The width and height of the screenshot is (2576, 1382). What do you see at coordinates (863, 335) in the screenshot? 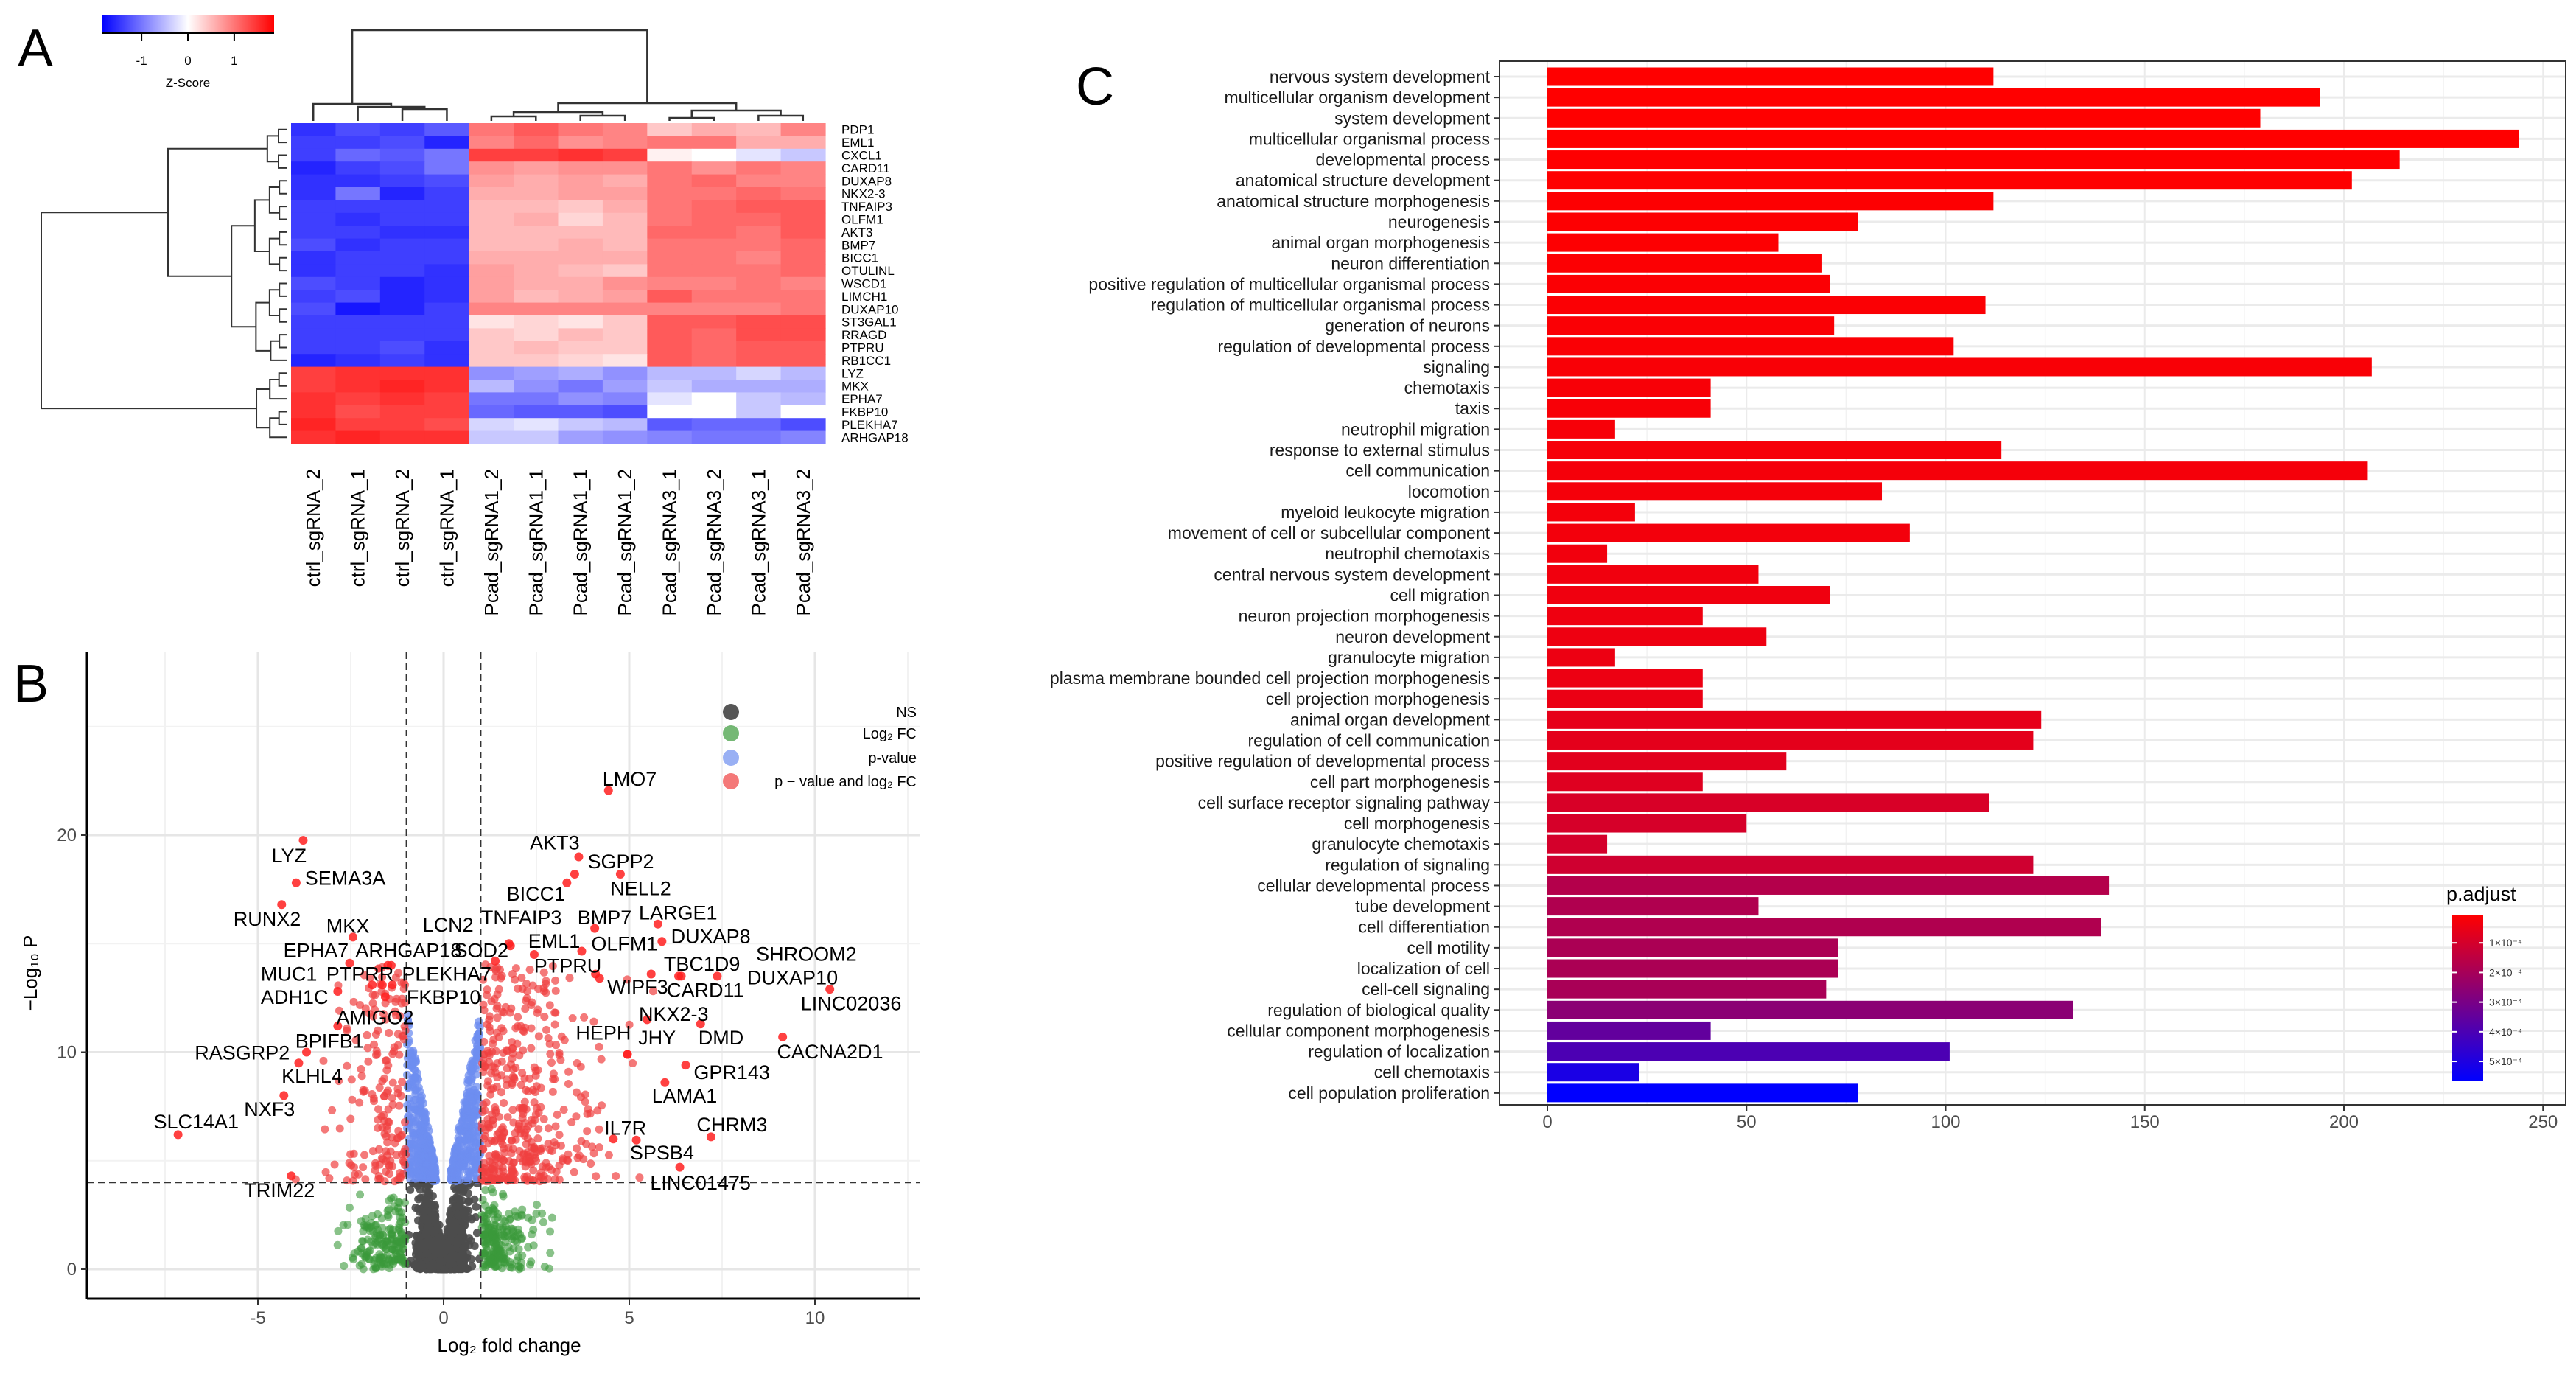
I see `heatmap-row-label: RRAGD` at bounding box center [863, 335].